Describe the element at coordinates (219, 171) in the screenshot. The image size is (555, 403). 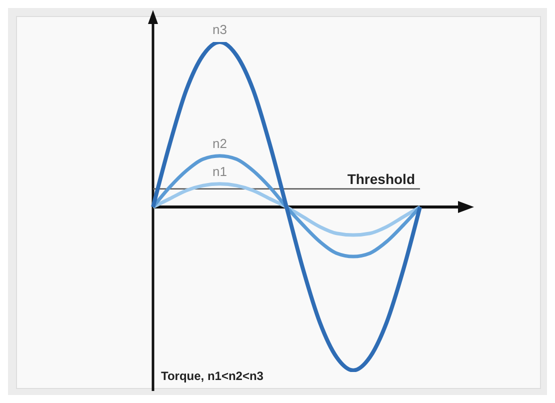
I see `series-label: n1` at that location.